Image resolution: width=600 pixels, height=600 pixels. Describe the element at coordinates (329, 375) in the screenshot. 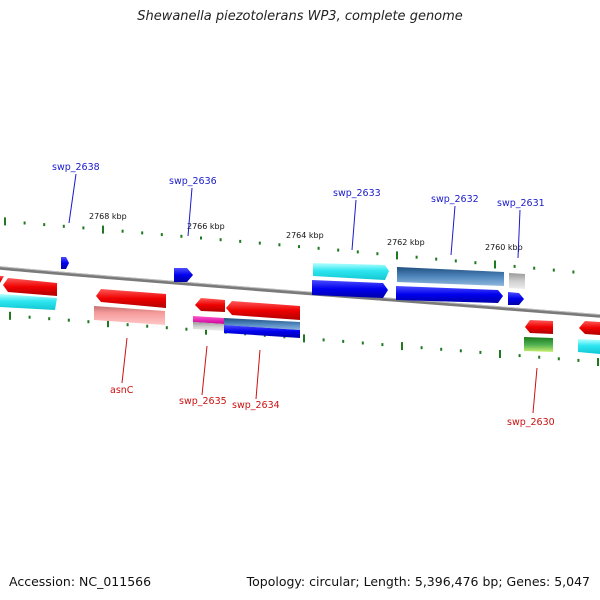

I see `reverse-leader-lines` at that location.